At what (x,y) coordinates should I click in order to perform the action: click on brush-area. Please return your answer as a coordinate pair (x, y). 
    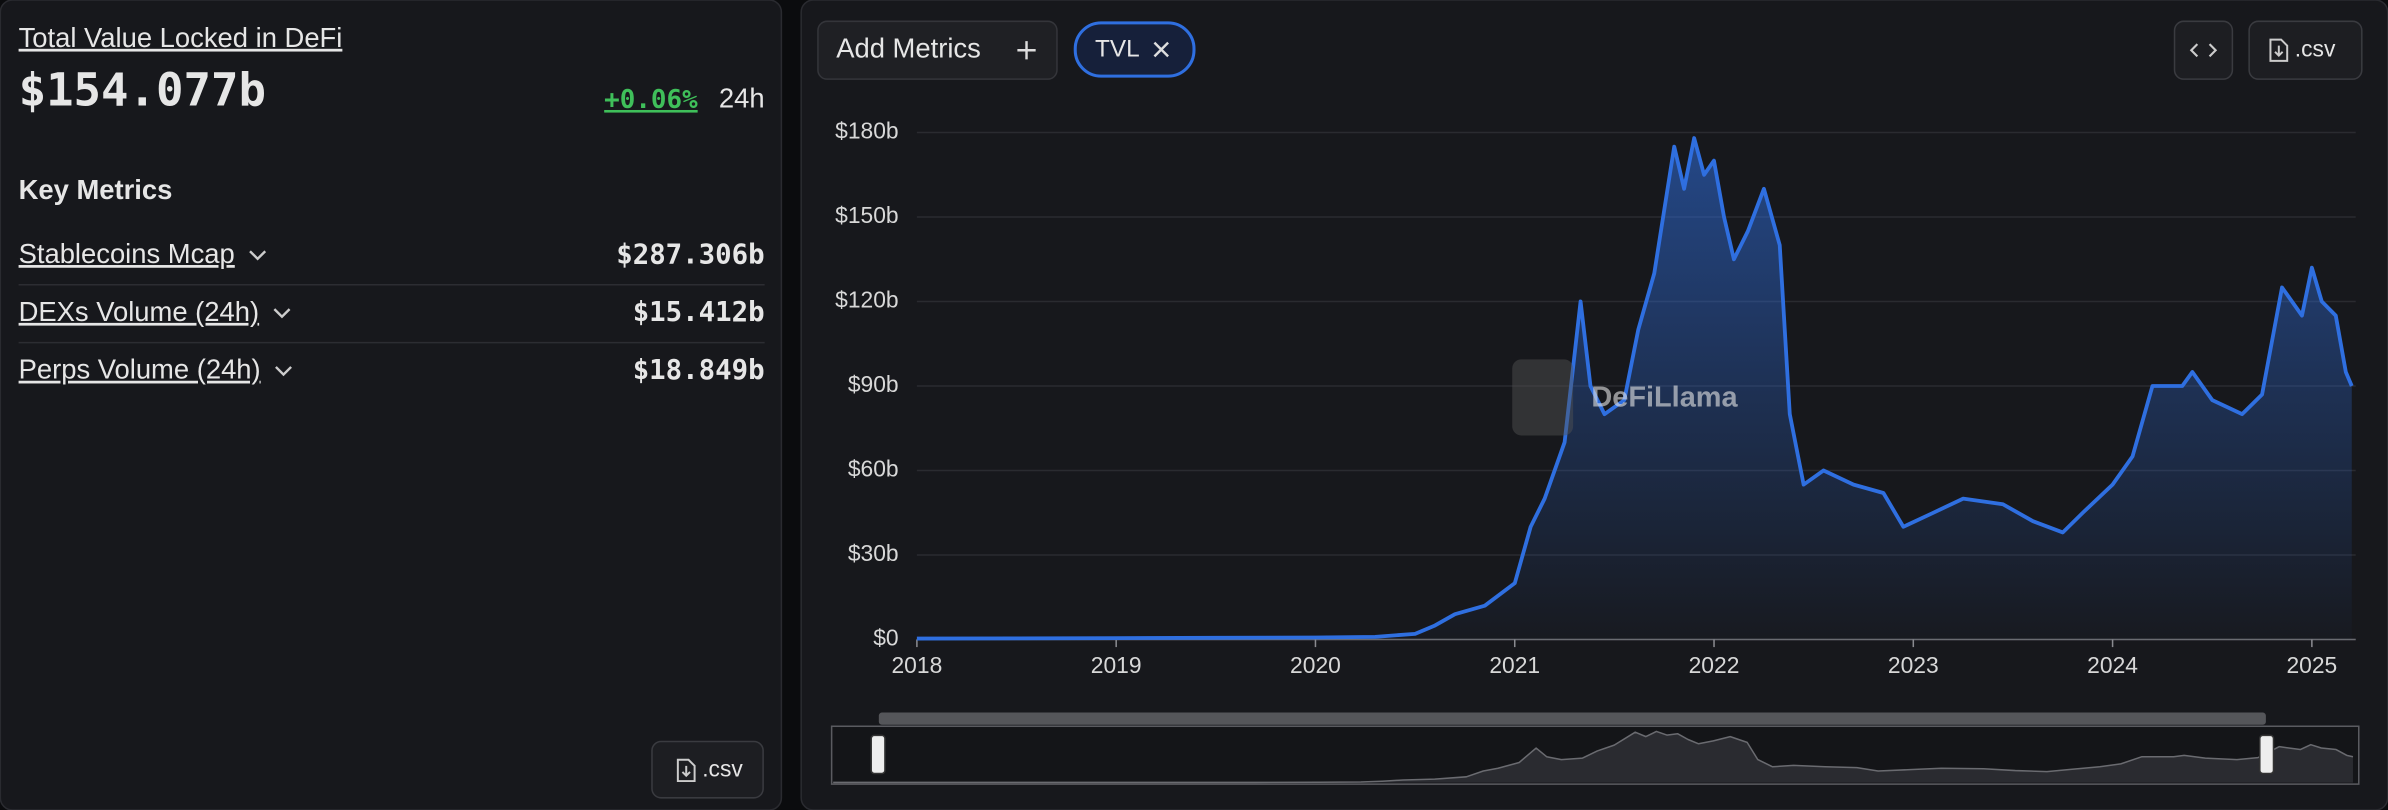
    Looking at the image, I should click on (1593, 757).